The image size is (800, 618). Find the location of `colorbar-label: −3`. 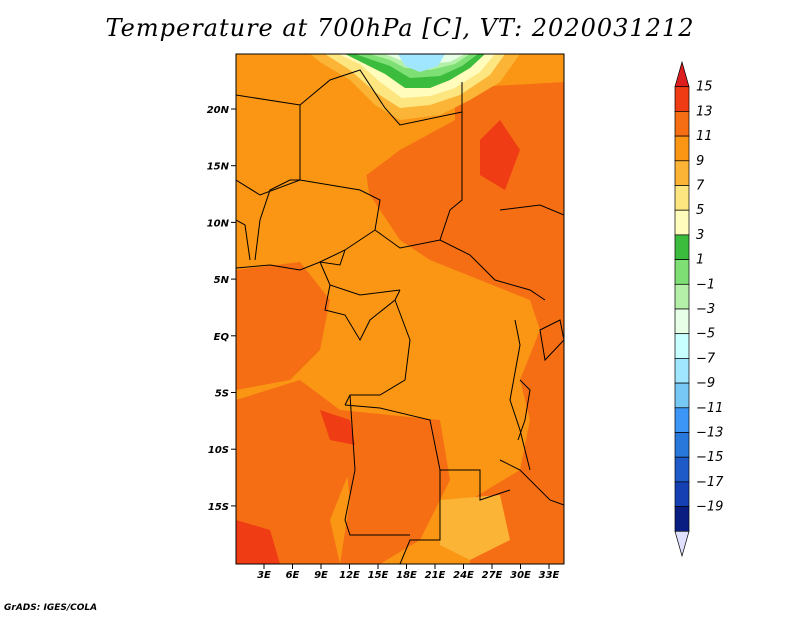

colorbar-label: −3 is located at coordinates (705, 309).